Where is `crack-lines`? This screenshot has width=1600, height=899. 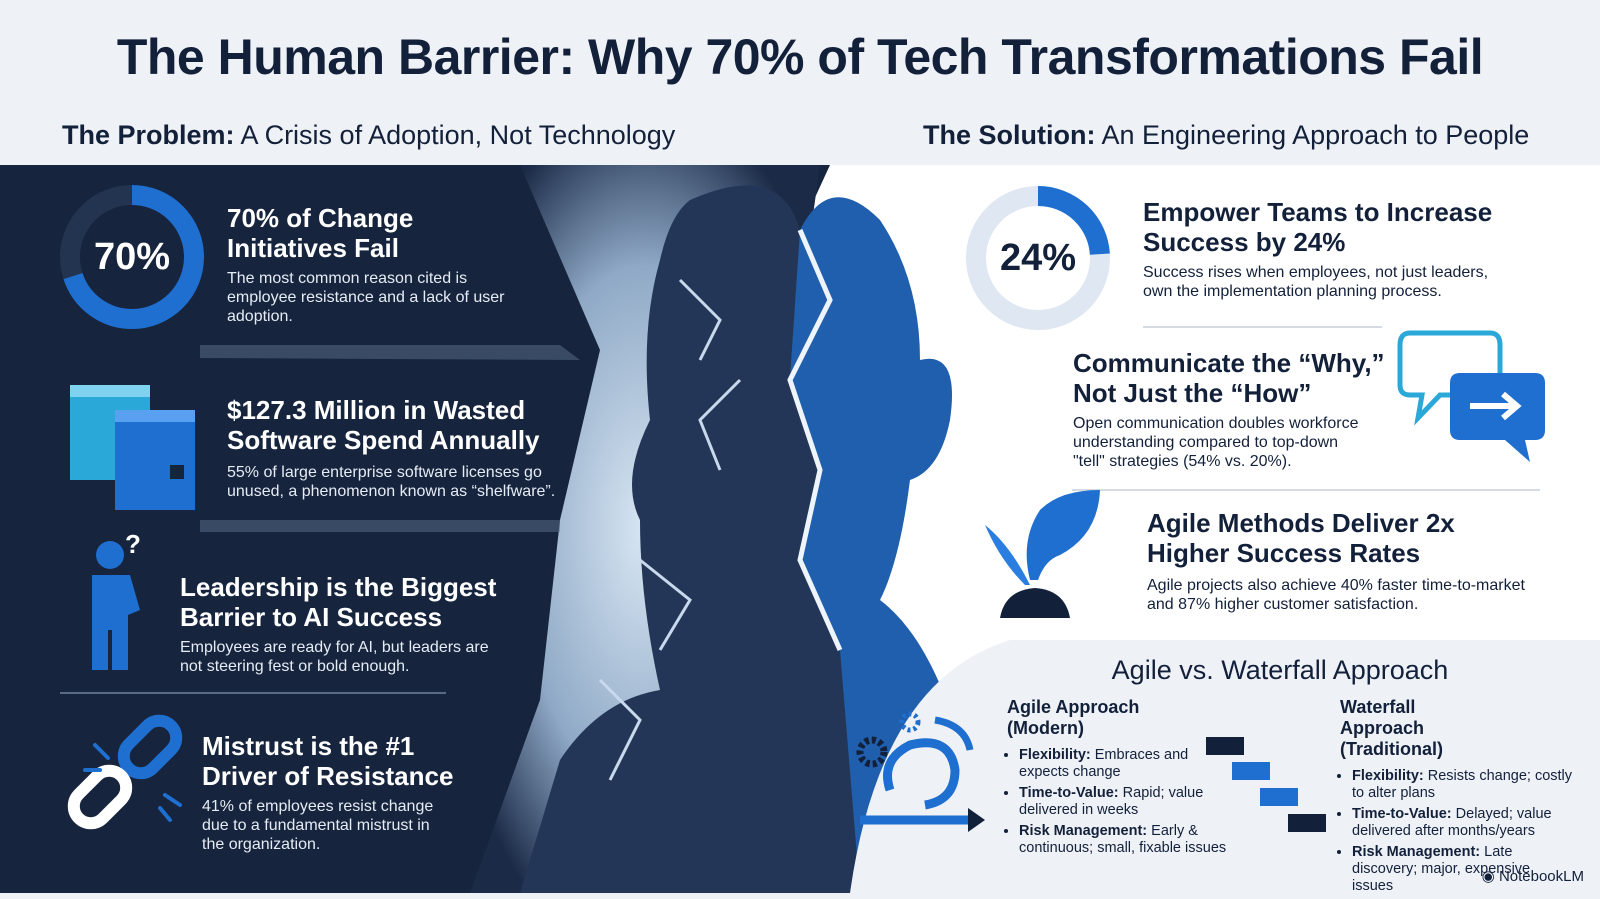 crack-lines is located at coordinates (670, 529).